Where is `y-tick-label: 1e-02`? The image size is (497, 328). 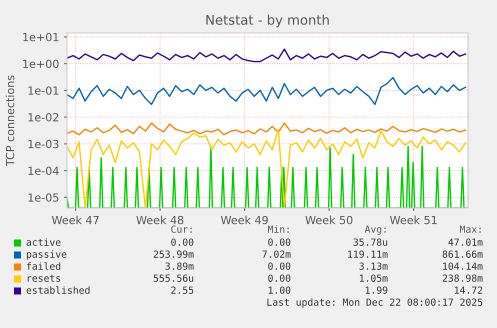
y-tick-label: 1e-02 is located at coordinates (43, 117).